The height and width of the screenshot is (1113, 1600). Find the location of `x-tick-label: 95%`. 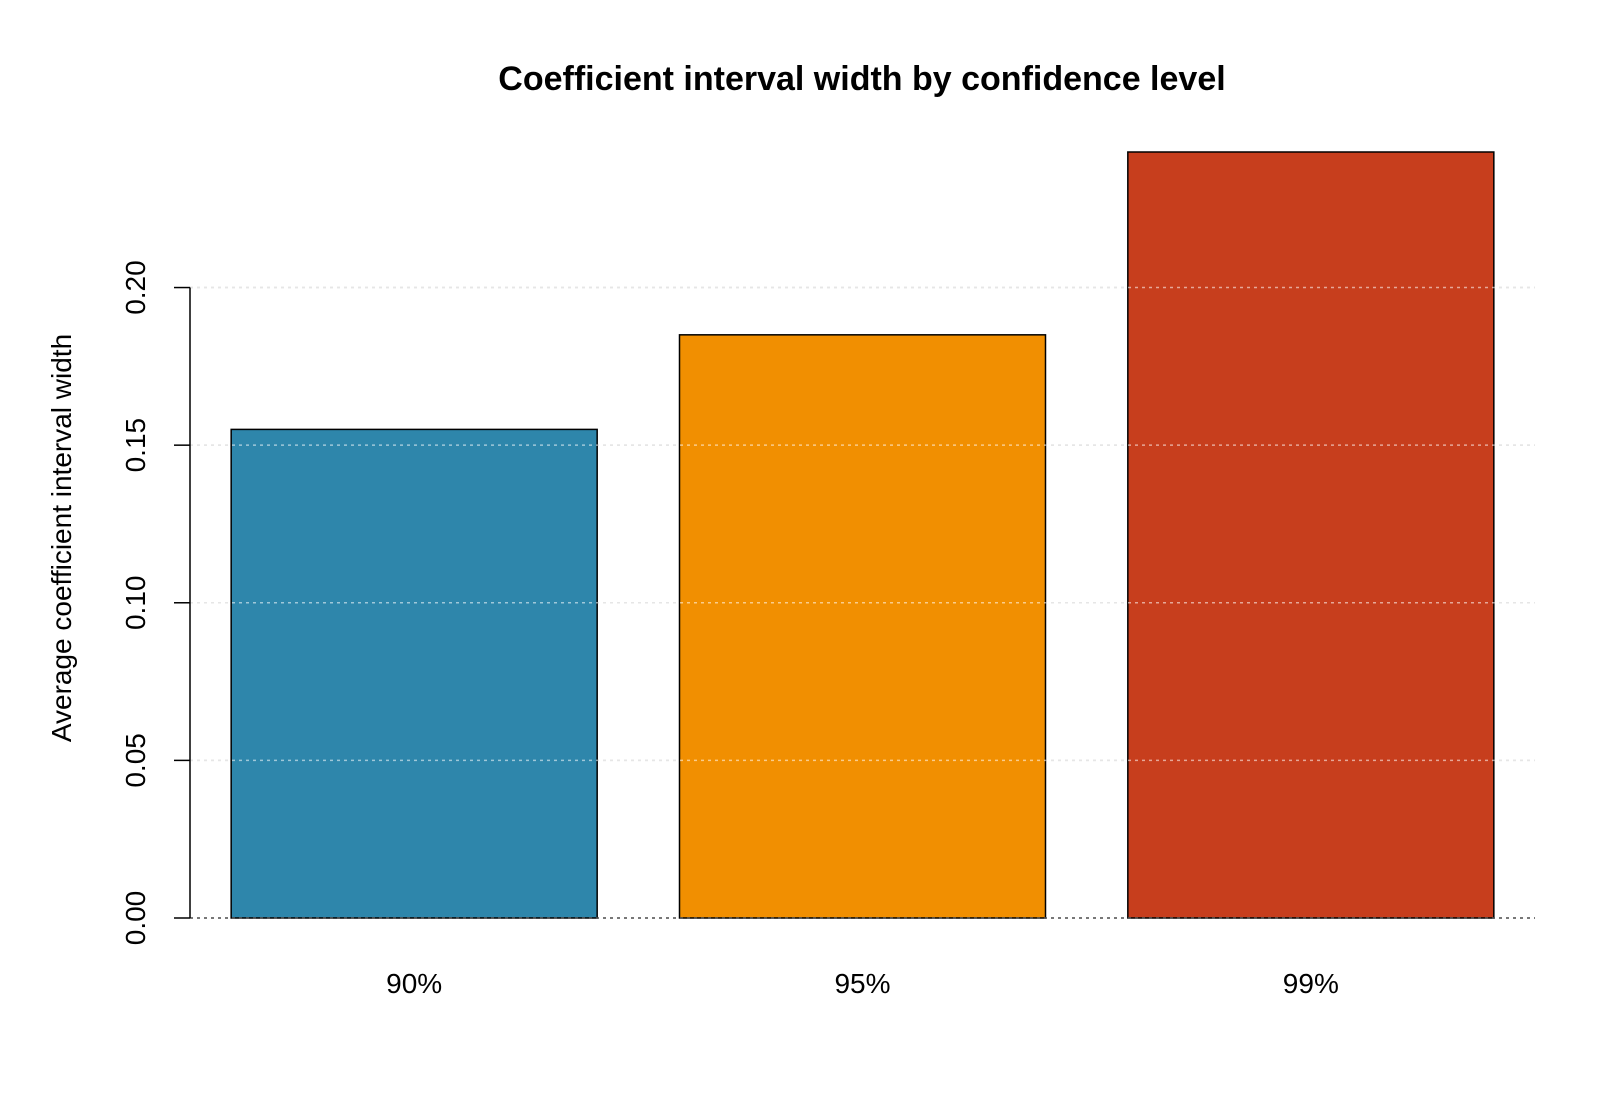

x-tick-label: 95% is located at coordinates (862, 983).